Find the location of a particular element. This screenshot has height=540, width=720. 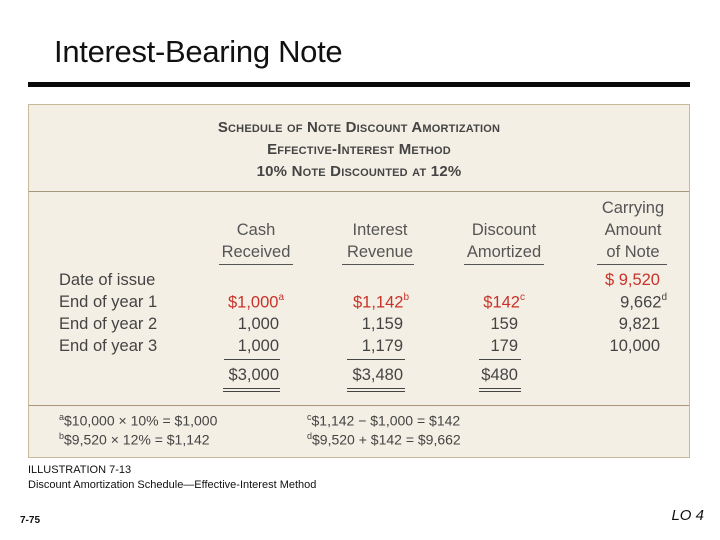

interest-year-1-value: $1,142 is located at coordinates (378, 302).